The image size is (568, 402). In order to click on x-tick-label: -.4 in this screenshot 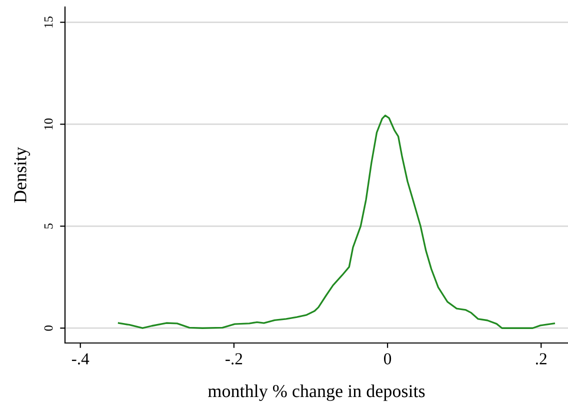, I will do `click(81, 359)`.